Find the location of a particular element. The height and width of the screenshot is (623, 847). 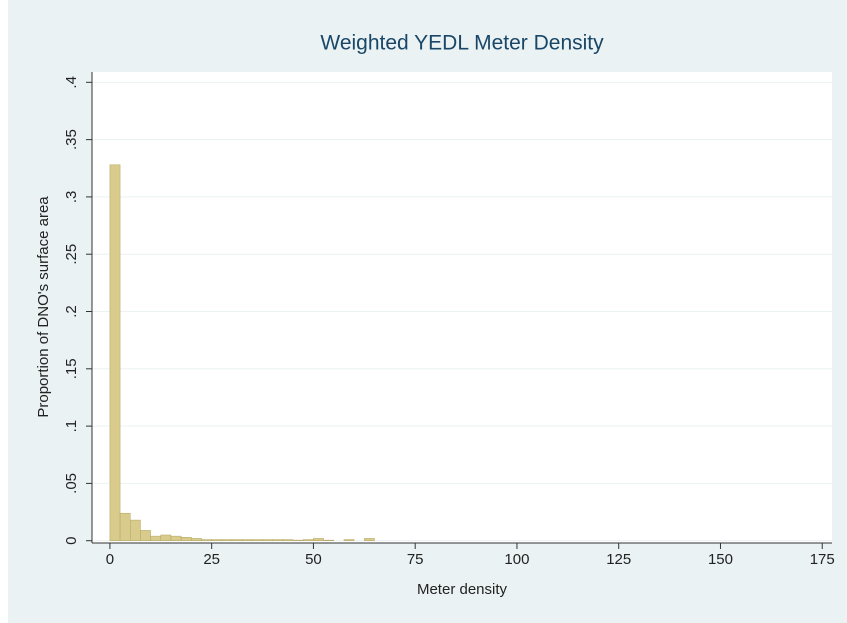

x-tick-label: 175 is located at coordinates (822, 559).